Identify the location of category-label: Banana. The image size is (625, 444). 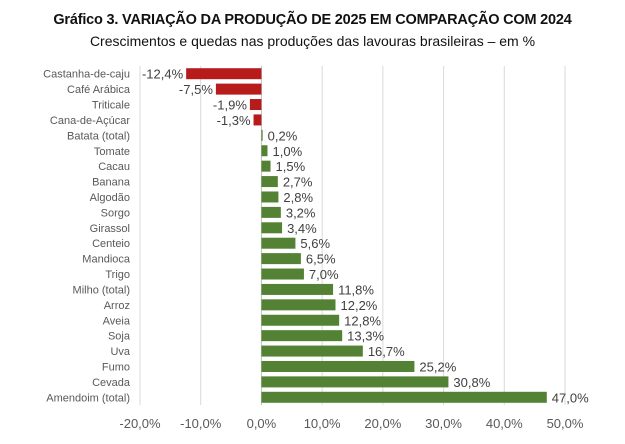
(111, 183).